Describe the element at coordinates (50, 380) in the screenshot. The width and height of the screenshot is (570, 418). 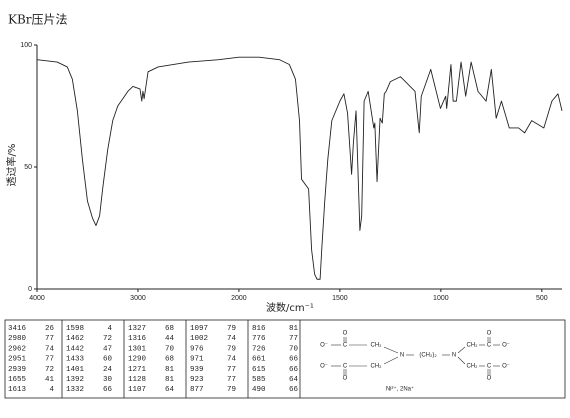
I see `transmittance-cell: 41` at that location.